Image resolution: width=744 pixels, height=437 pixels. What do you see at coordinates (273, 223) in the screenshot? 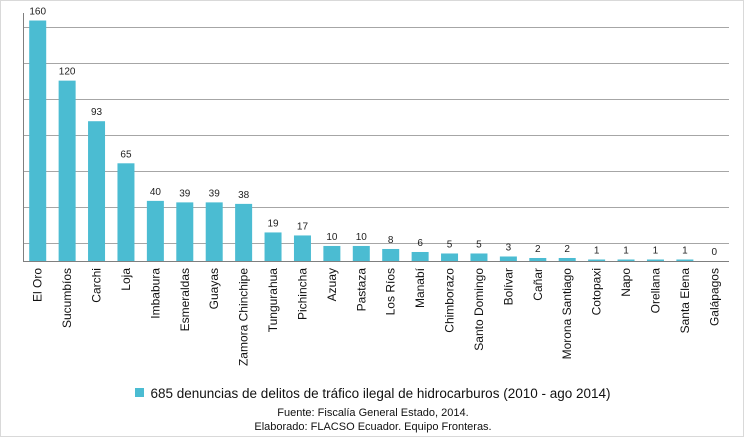
I see `data-label: 19` at bounding box center [273, 223].